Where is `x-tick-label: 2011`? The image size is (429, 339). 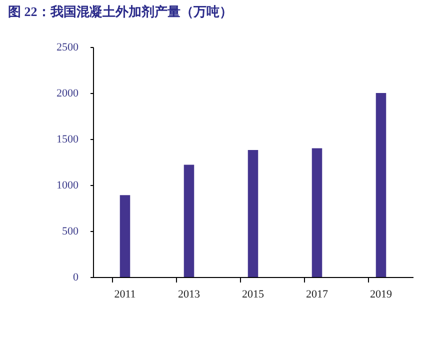
x-tick-label: 2011 is located at coordinates (125, 294).